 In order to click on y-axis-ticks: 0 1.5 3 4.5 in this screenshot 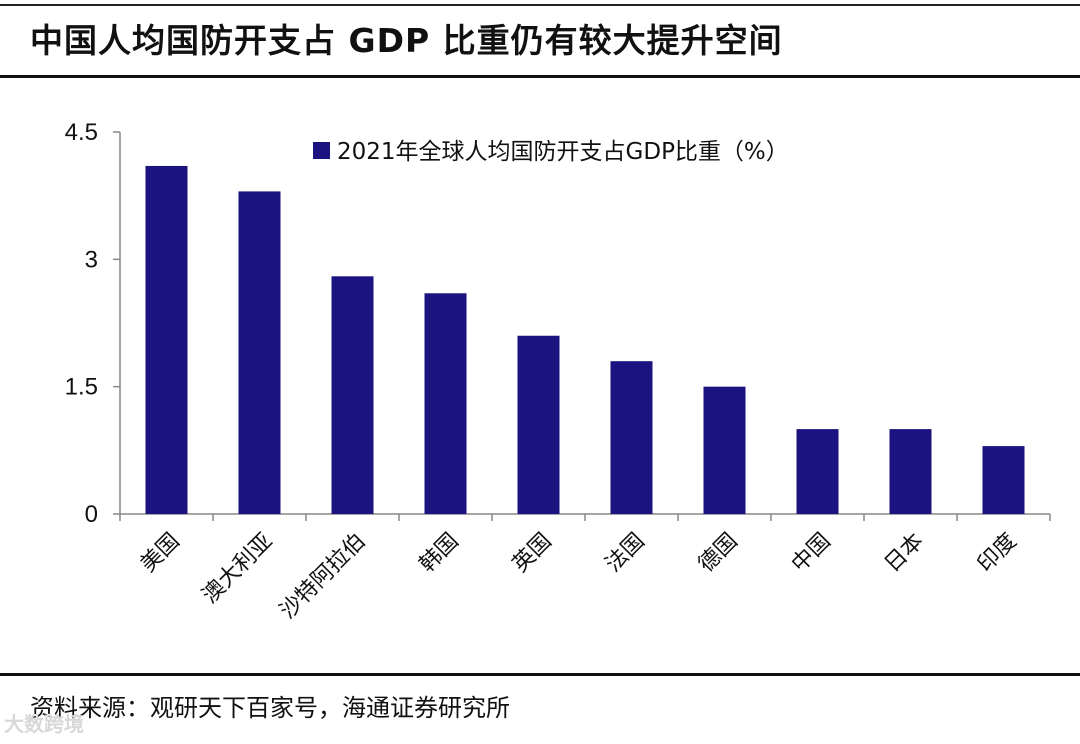, I will do `click(92, 323)`.